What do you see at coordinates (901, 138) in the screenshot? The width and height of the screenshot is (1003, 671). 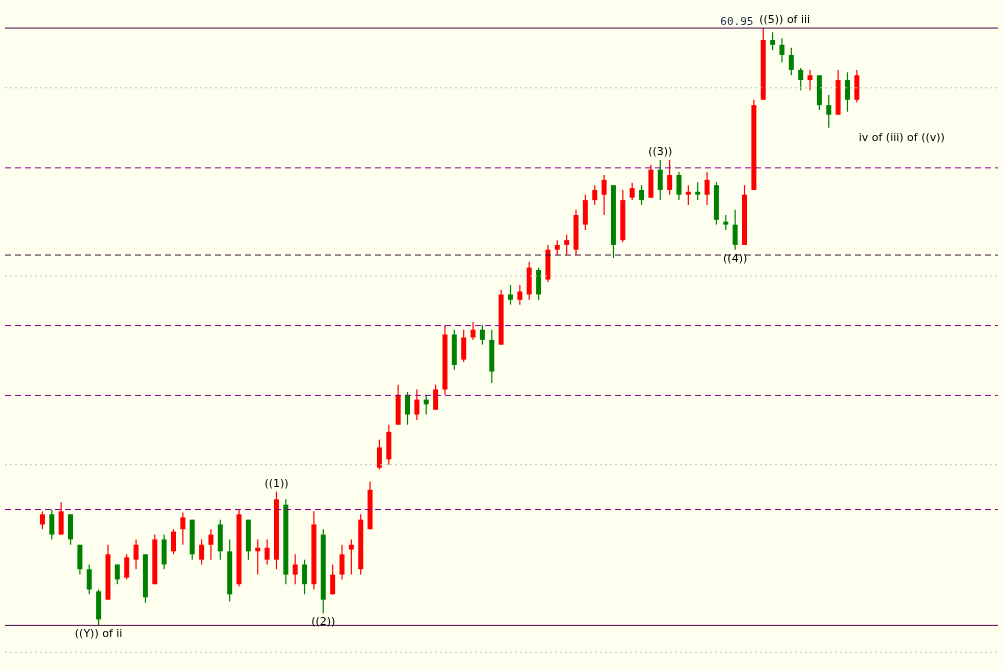 I see `annotation: iv of (iii) of ((v))` at bounding box center [901, 138].